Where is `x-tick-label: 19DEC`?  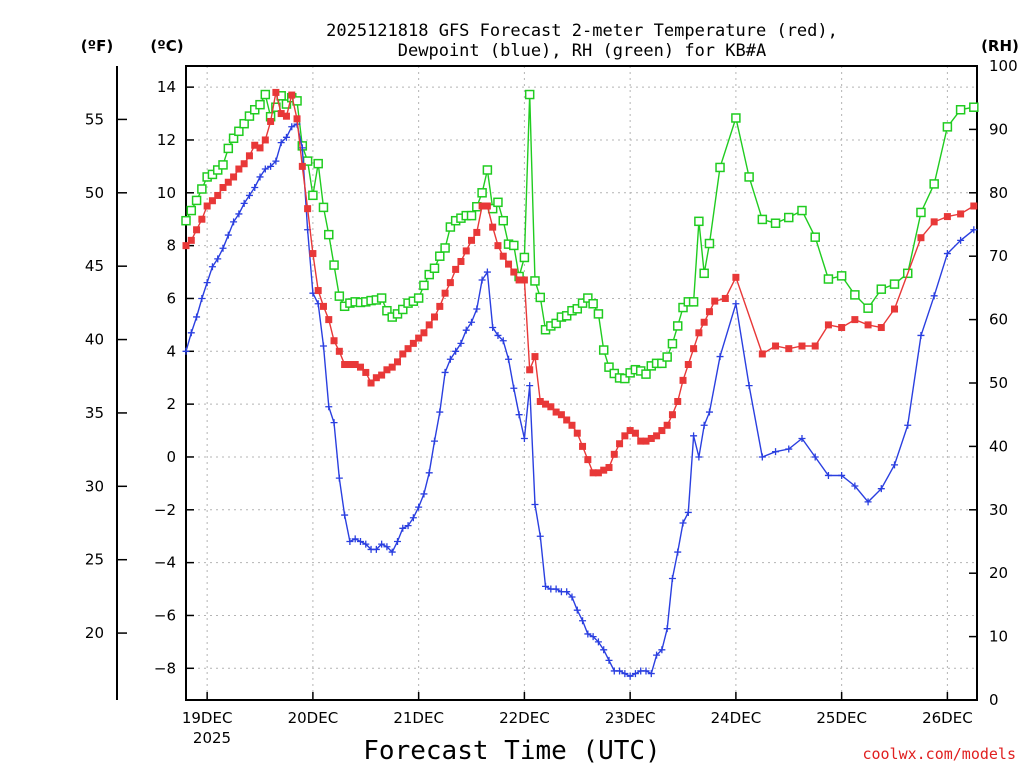
x-tick-label: 19DEC is located at coordinates (207, 718).